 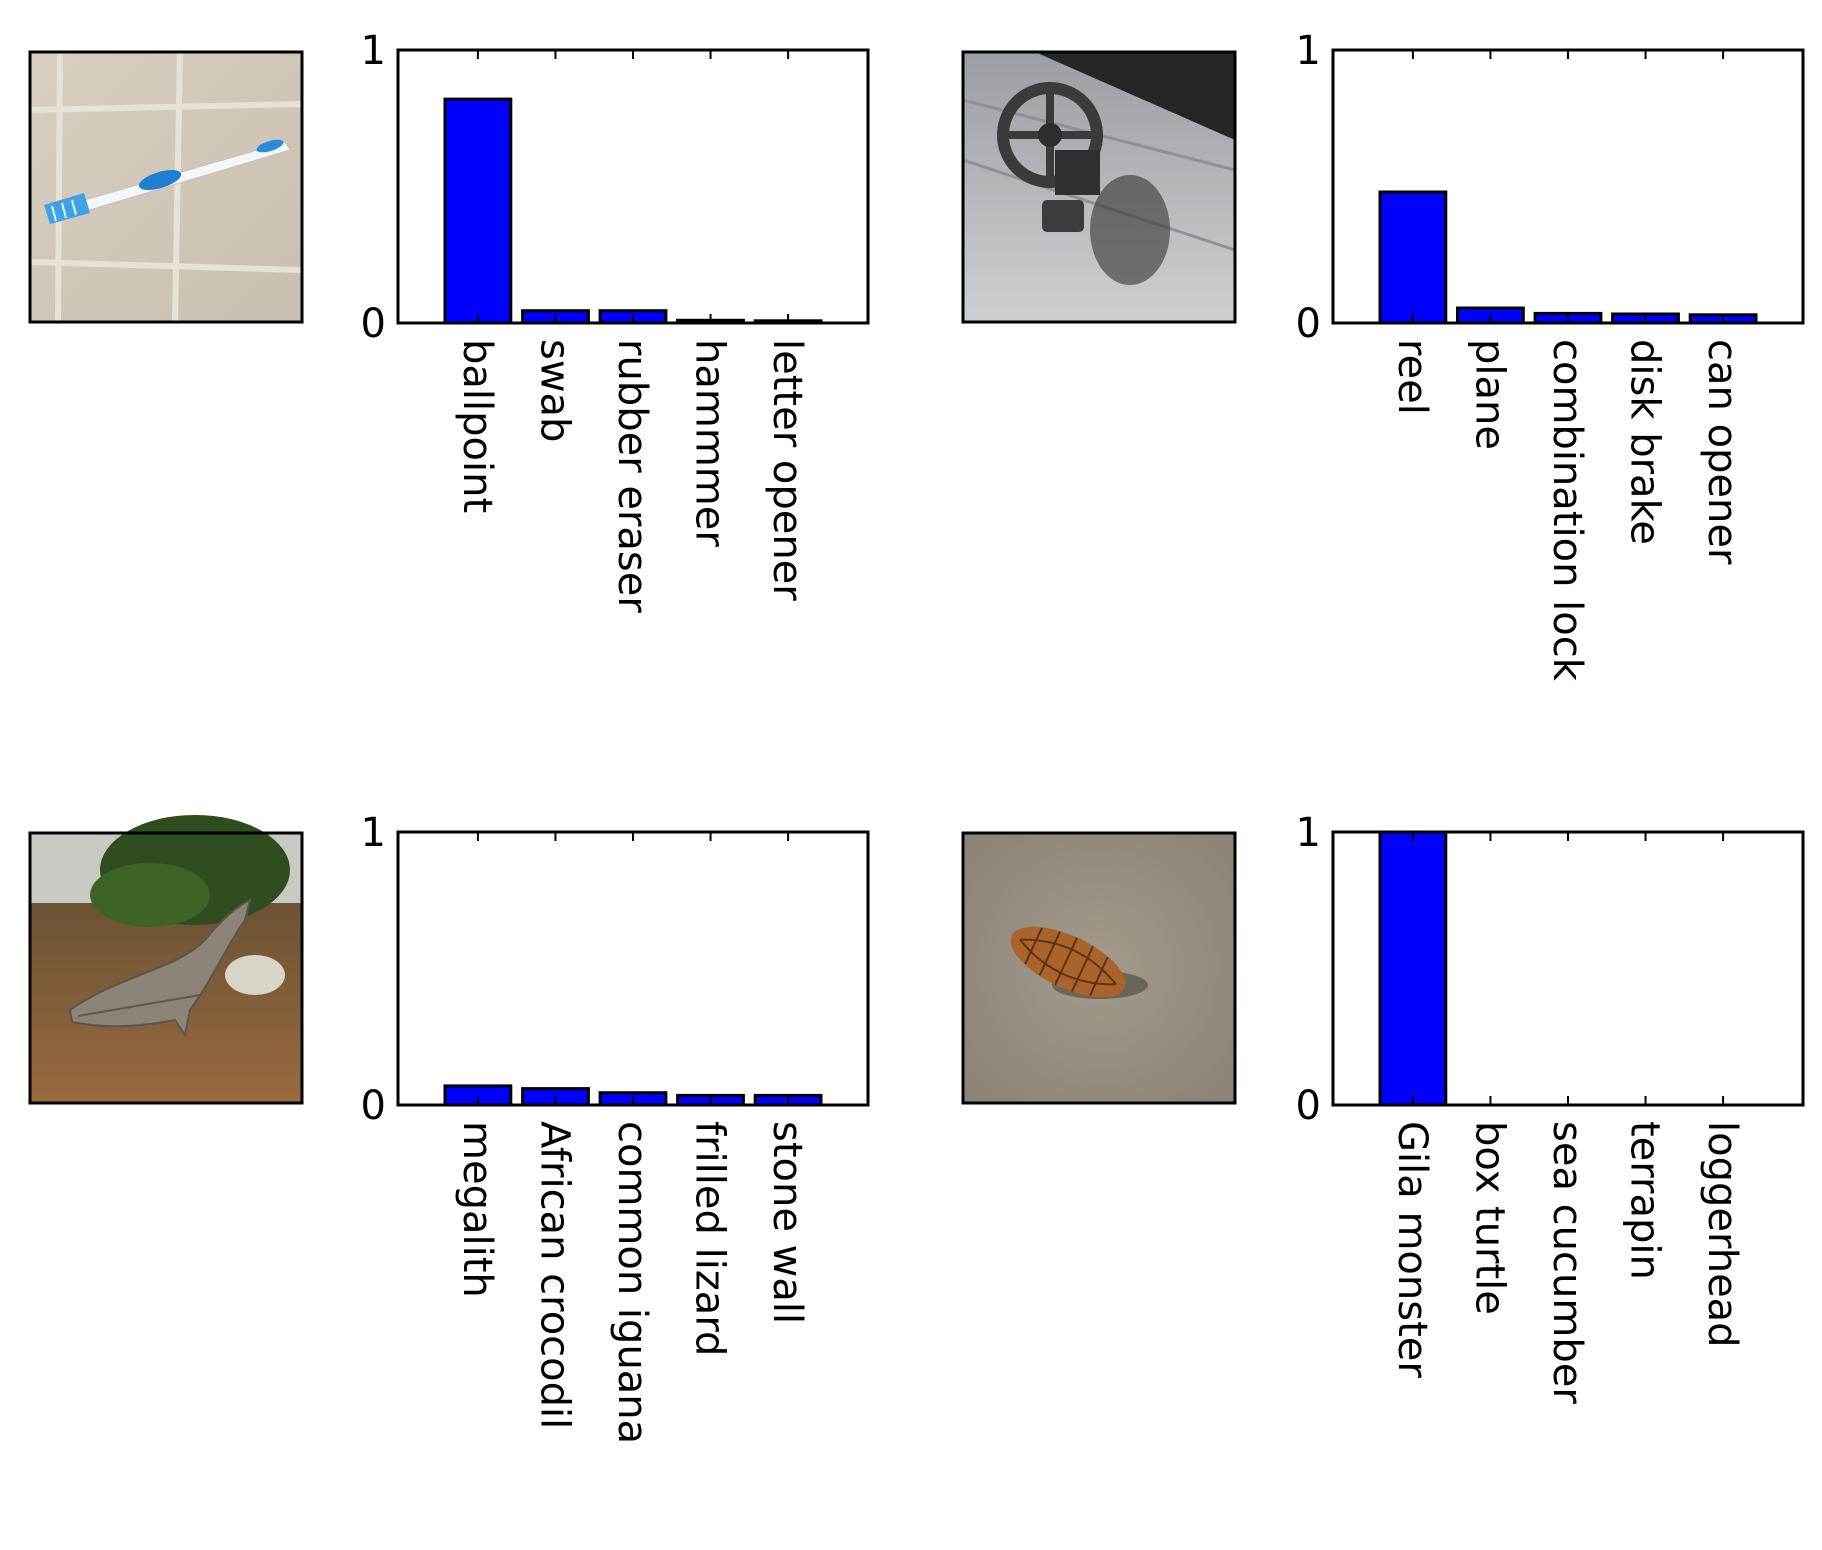 What do you see at coordinates (1412, 1249) in the screenshot?
I see `category-label: Gila monster` at bounding box center [1412, 1249].